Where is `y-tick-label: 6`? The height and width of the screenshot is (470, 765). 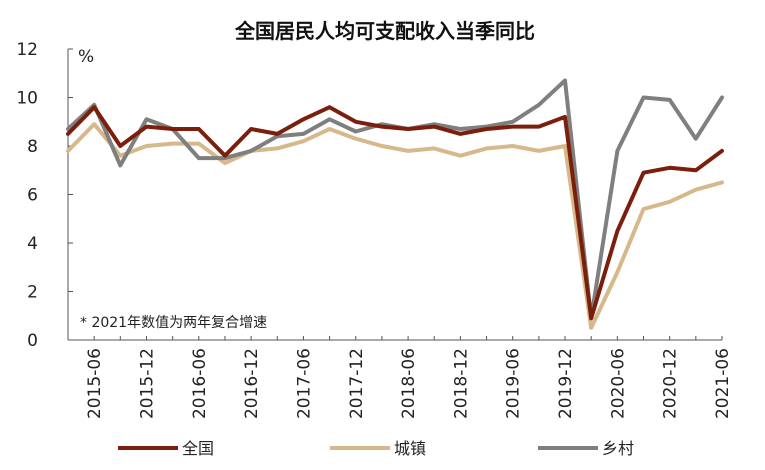
y-tick-label: 6 is located at coordinates (32, 196).